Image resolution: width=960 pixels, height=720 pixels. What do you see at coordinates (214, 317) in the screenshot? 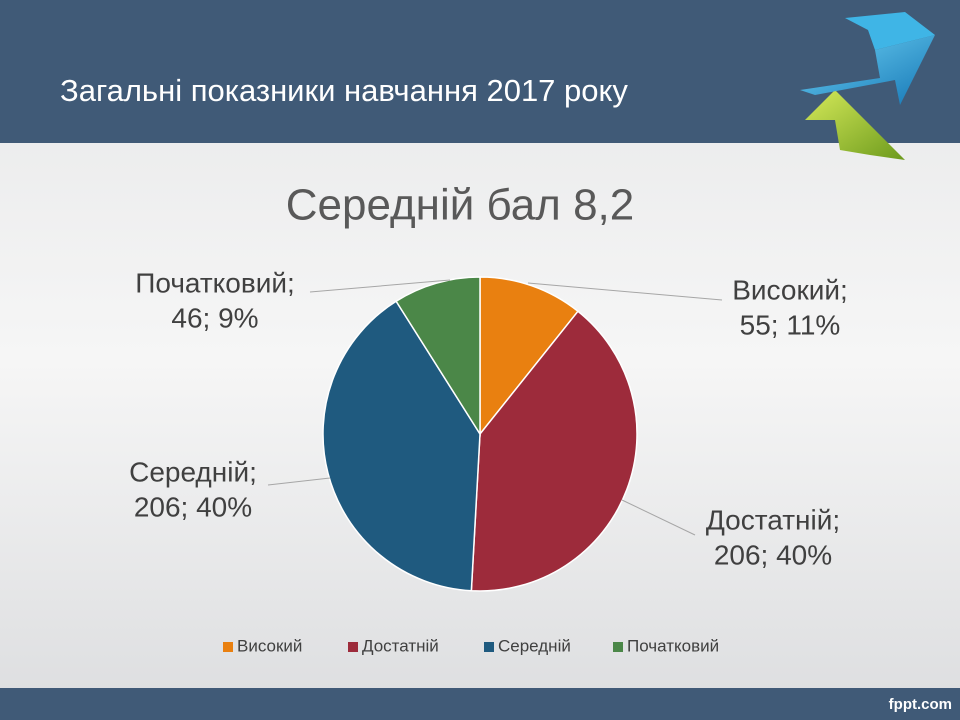
I see `data-label: 46; 9%` at bounding box center [214, 317].